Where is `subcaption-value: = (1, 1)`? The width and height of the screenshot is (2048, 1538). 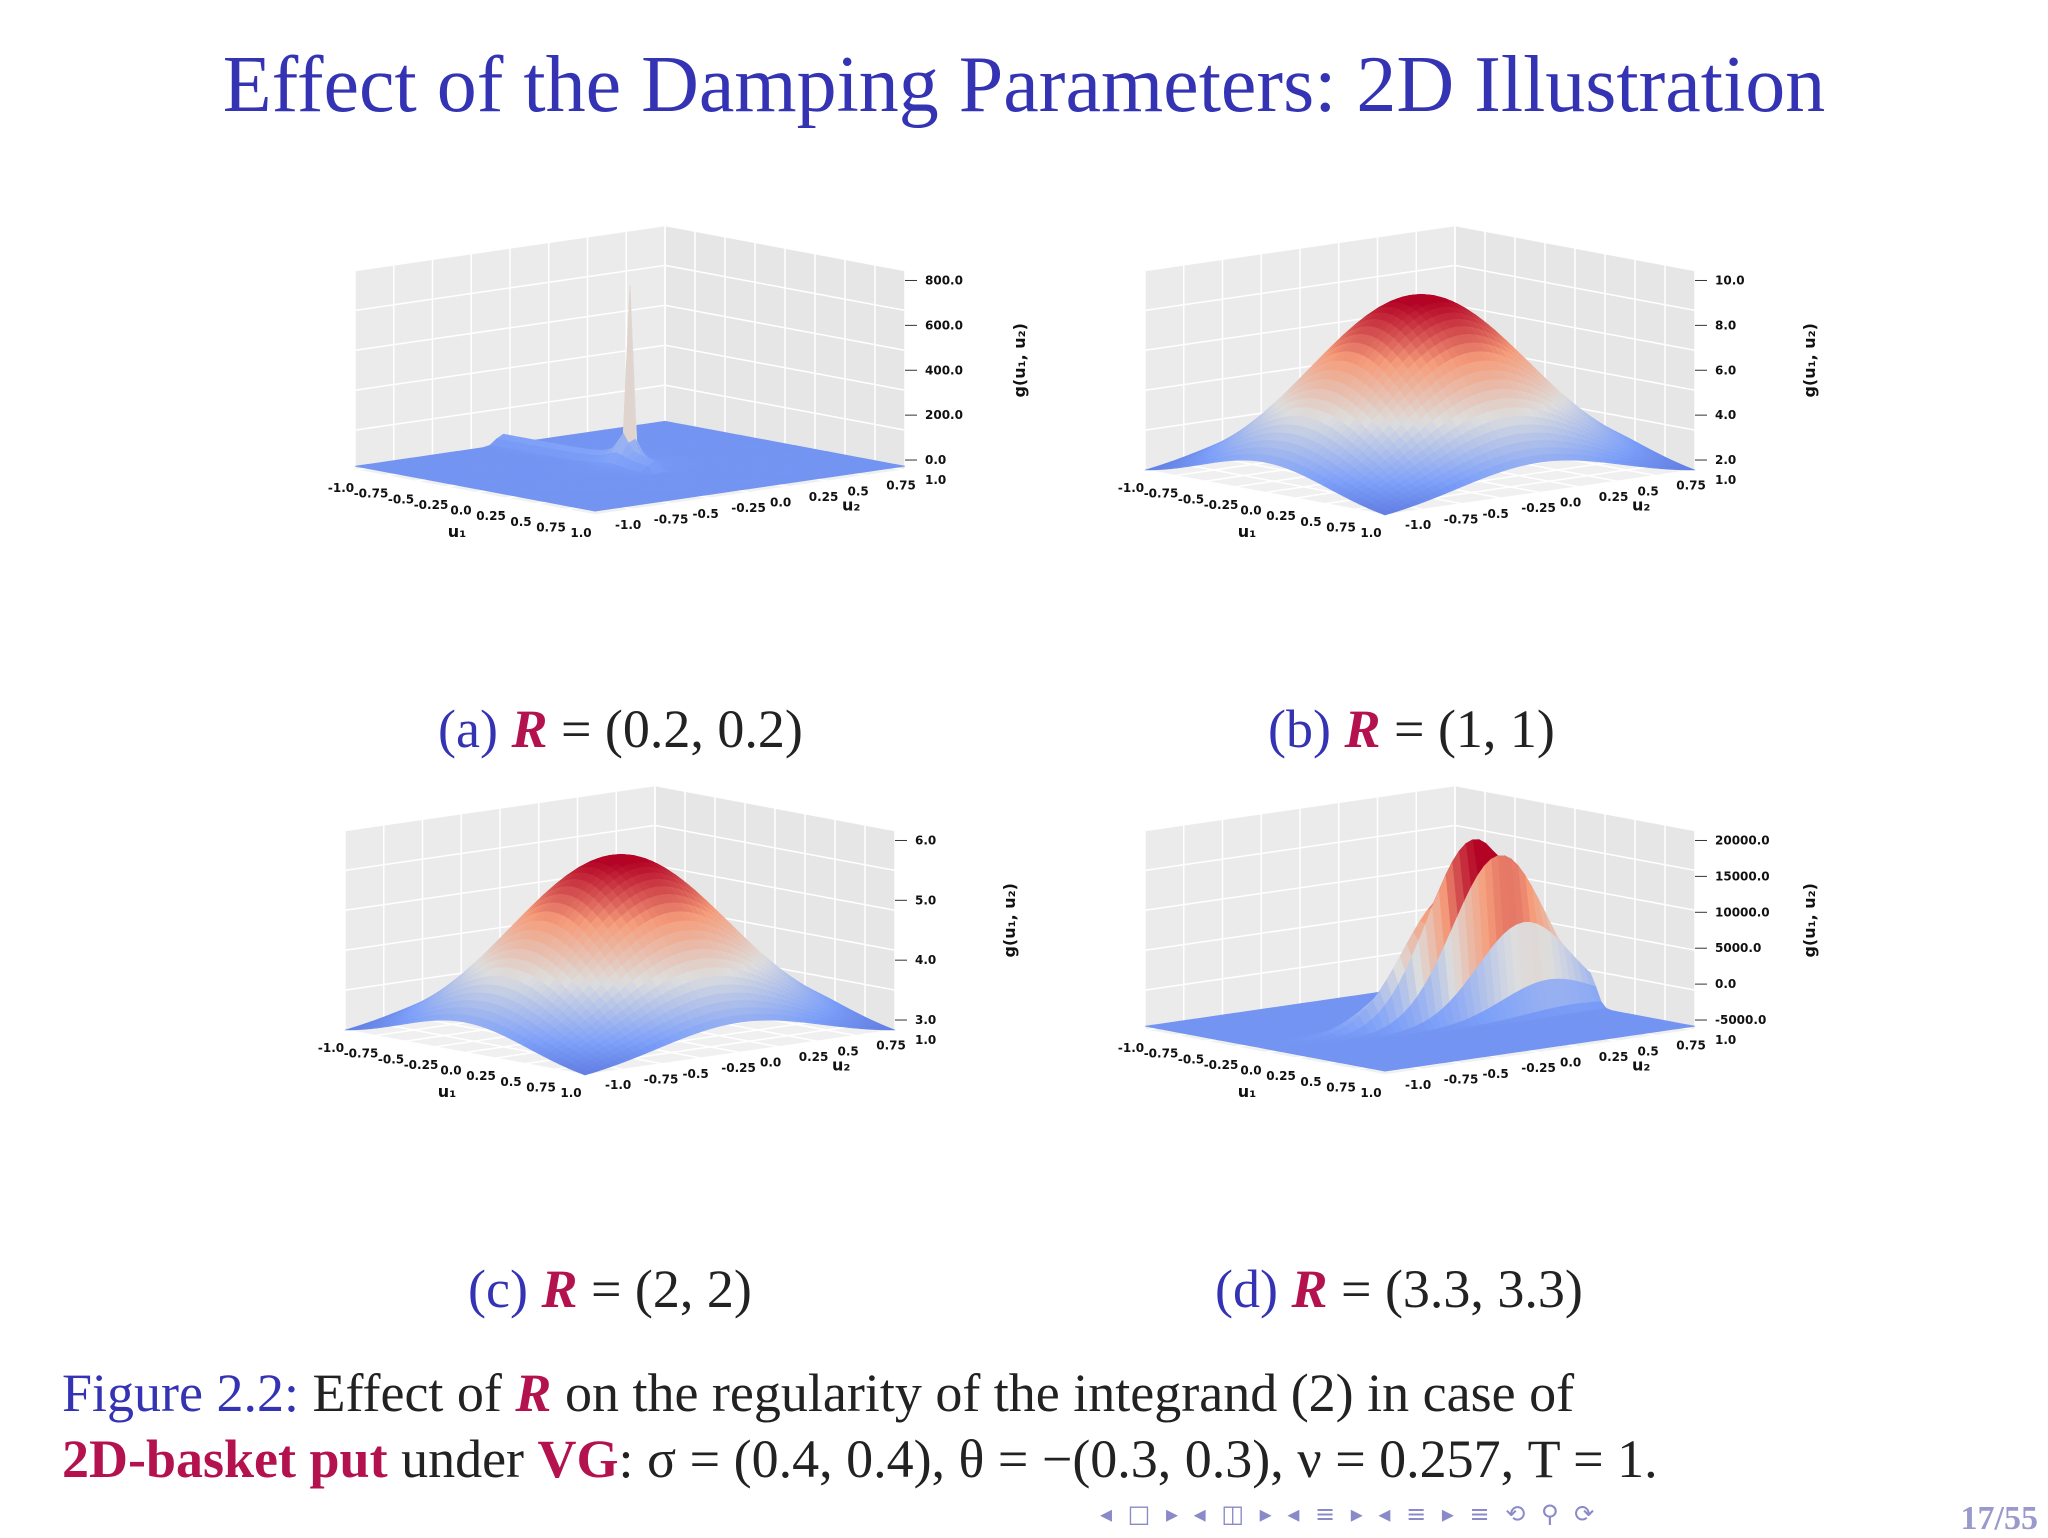
subcaption-value: = (1, 1) is located at coordinates (1474, 729).